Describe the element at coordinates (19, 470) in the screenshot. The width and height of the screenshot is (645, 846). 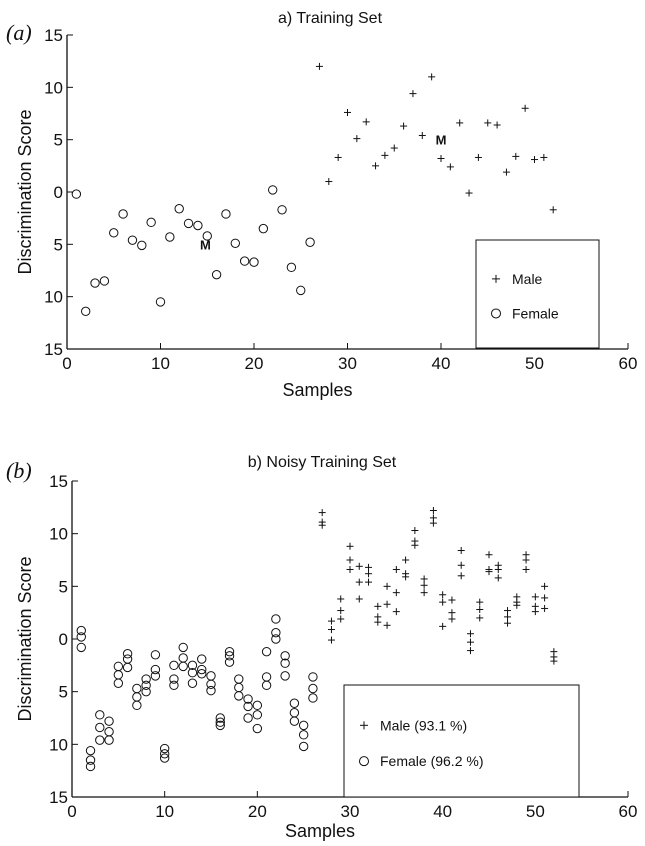
I see `panel-b-label: (b)` at that location.